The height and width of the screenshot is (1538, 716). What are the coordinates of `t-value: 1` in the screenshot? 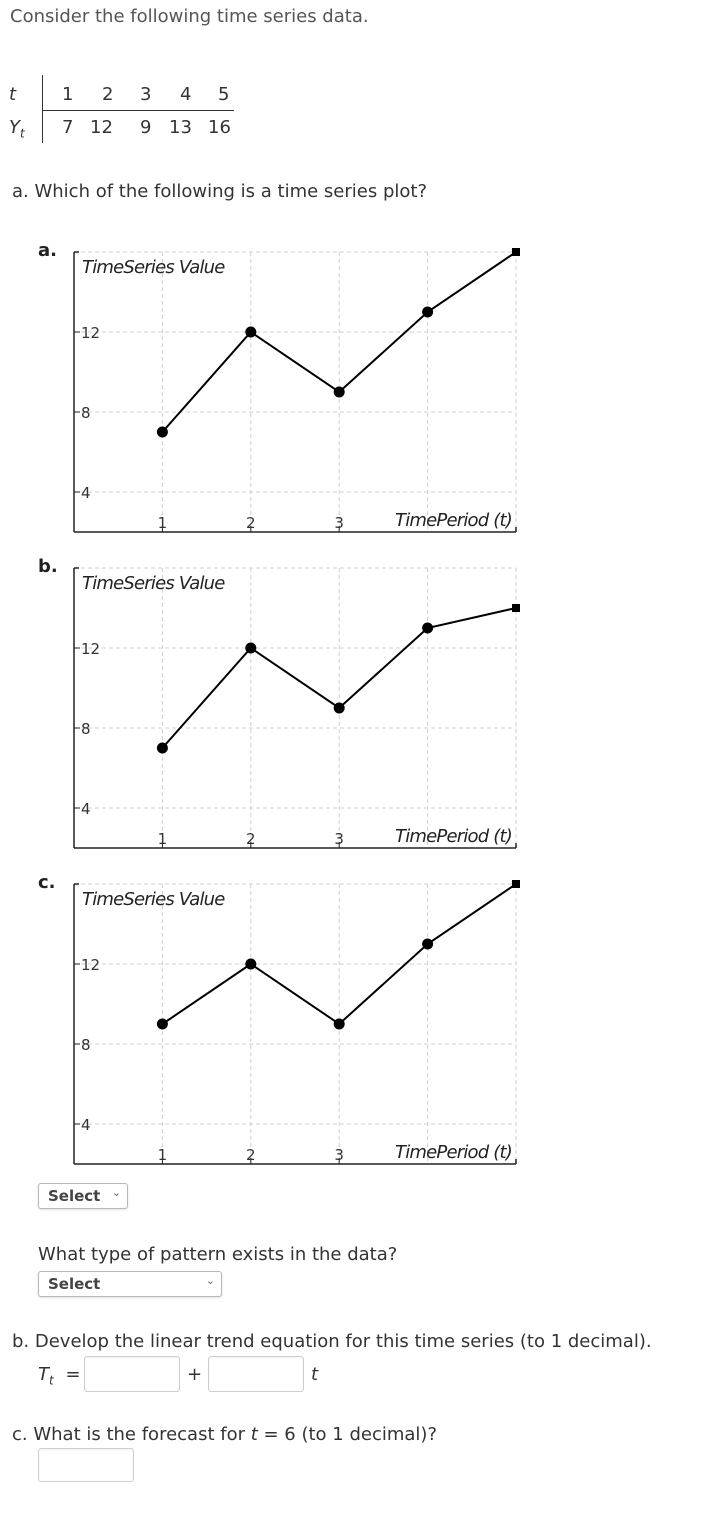 It's located at (68, 94).